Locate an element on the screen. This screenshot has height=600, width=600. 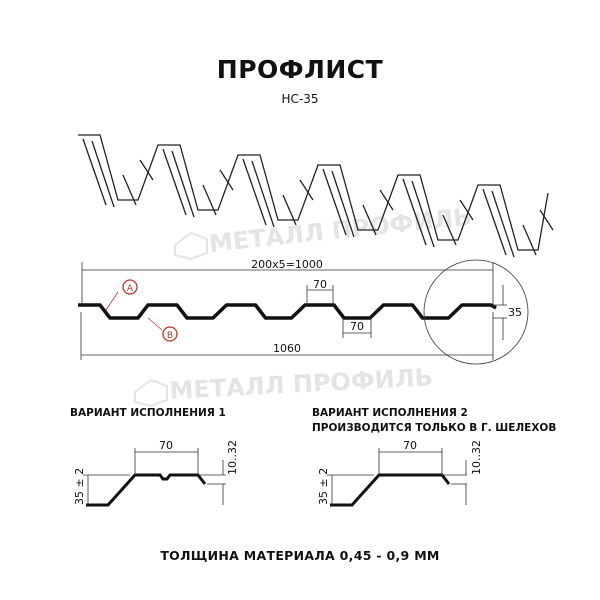
variant2-edge: 10..32 is located at coordinates (476, 457).